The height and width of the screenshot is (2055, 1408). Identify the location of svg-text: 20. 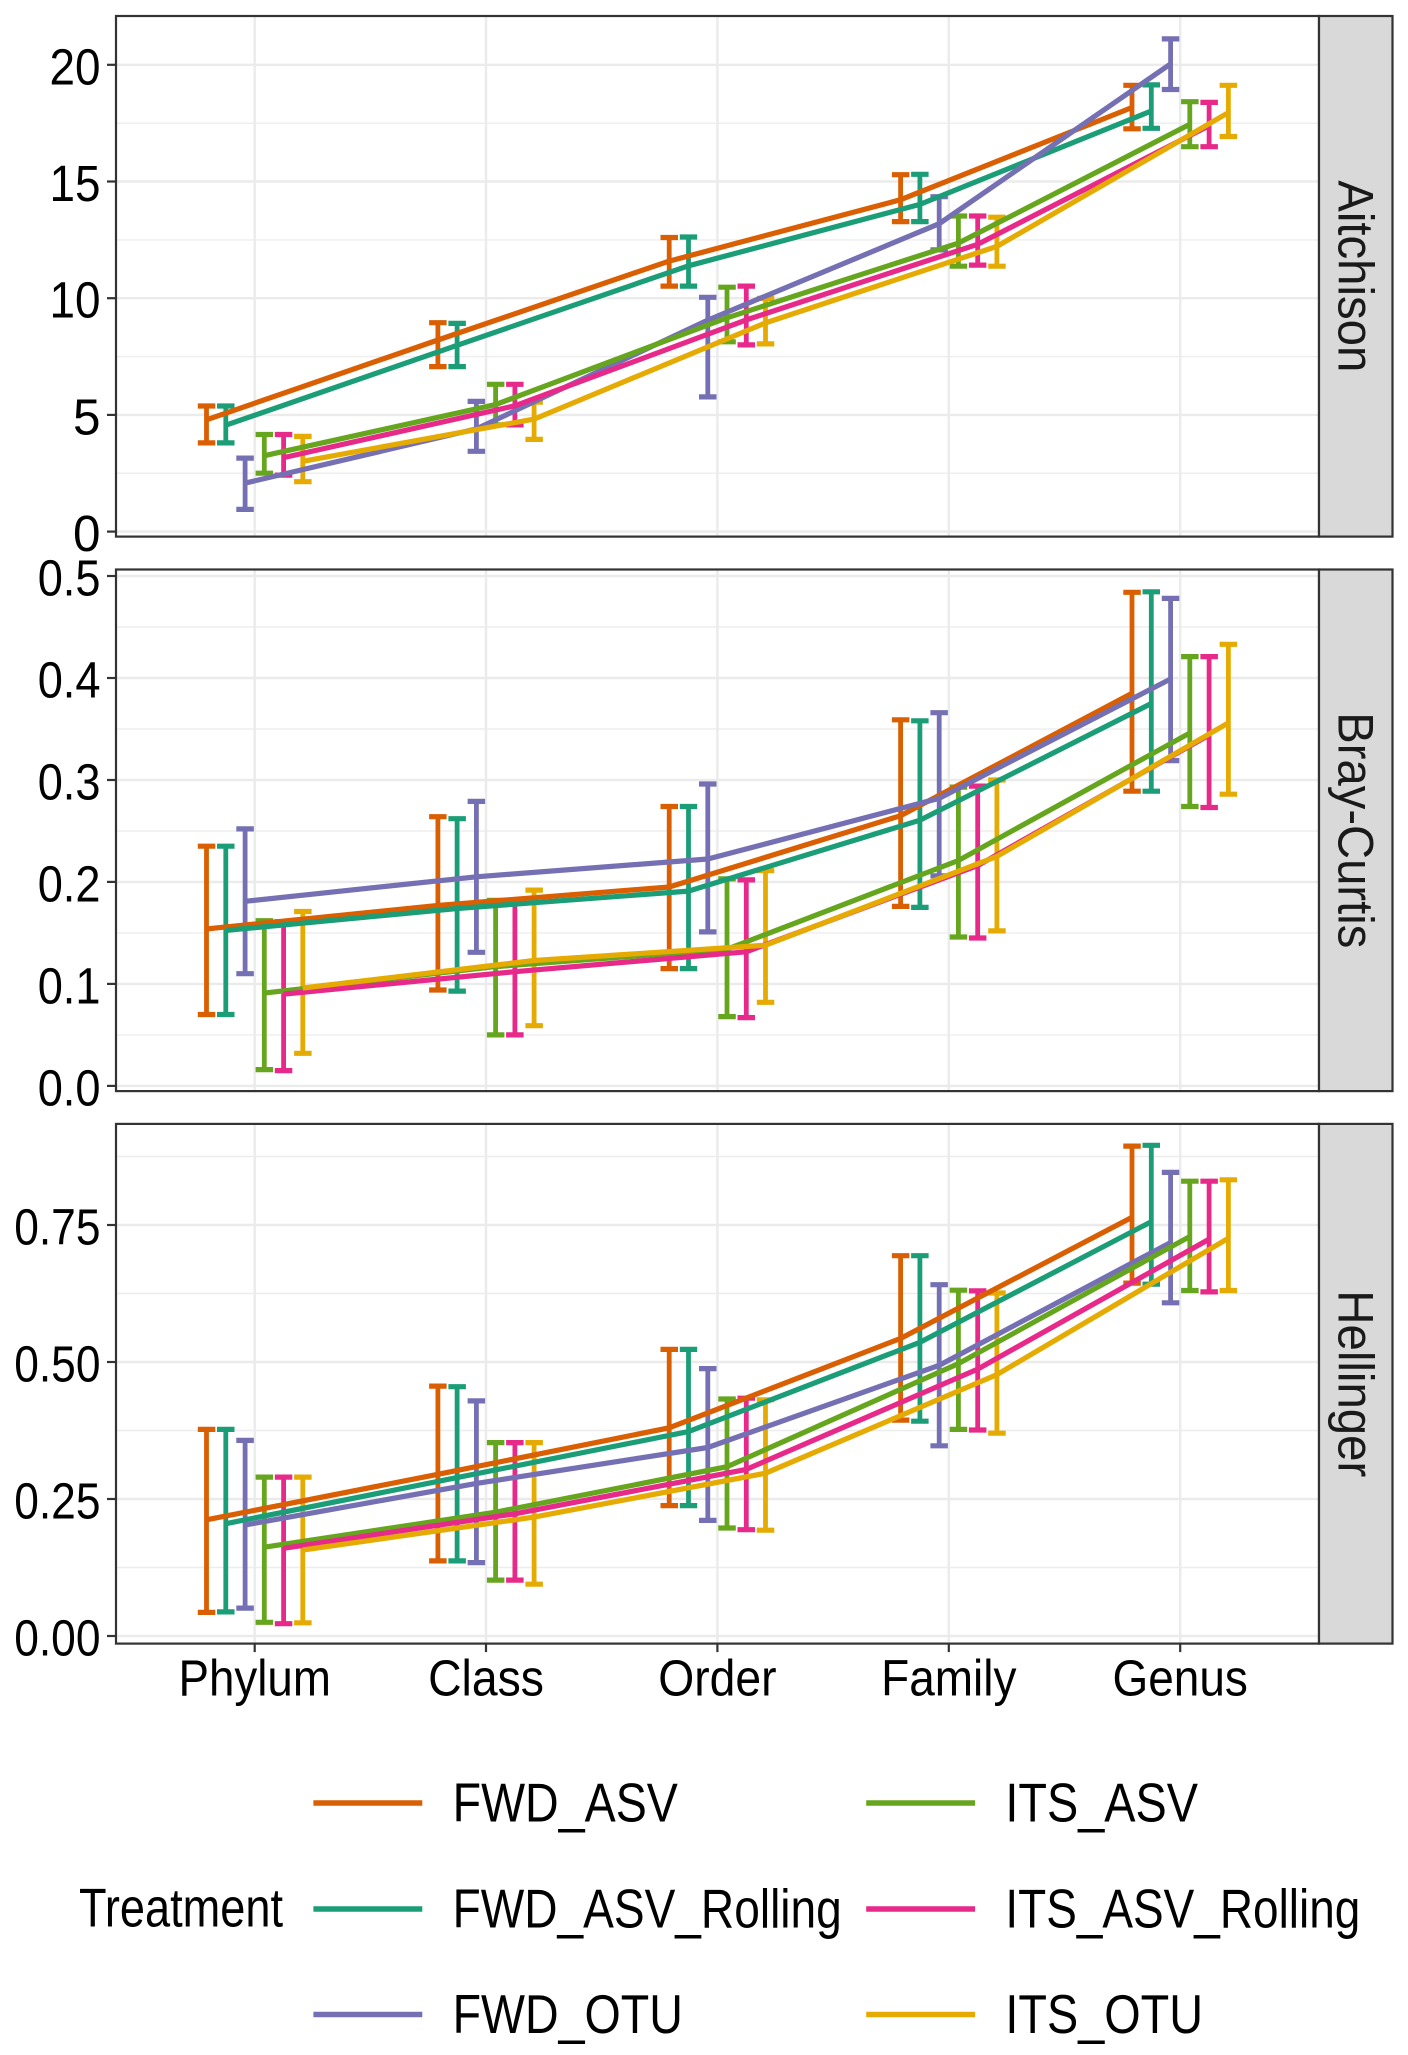
(75, 66).